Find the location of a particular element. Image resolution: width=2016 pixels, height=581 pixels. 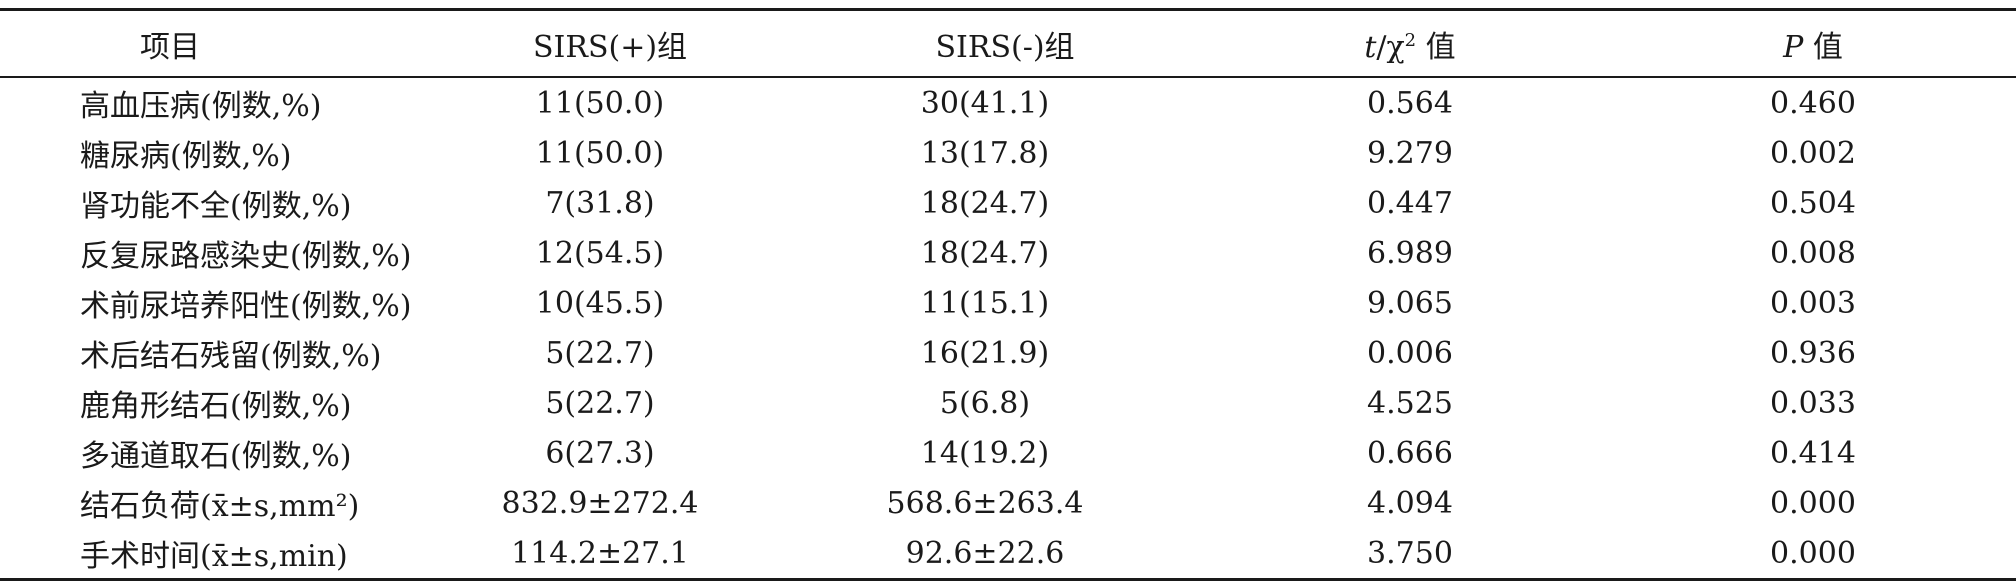

row-sirs-negative-value: 14(19.2) is located at coordinates (985, 453).